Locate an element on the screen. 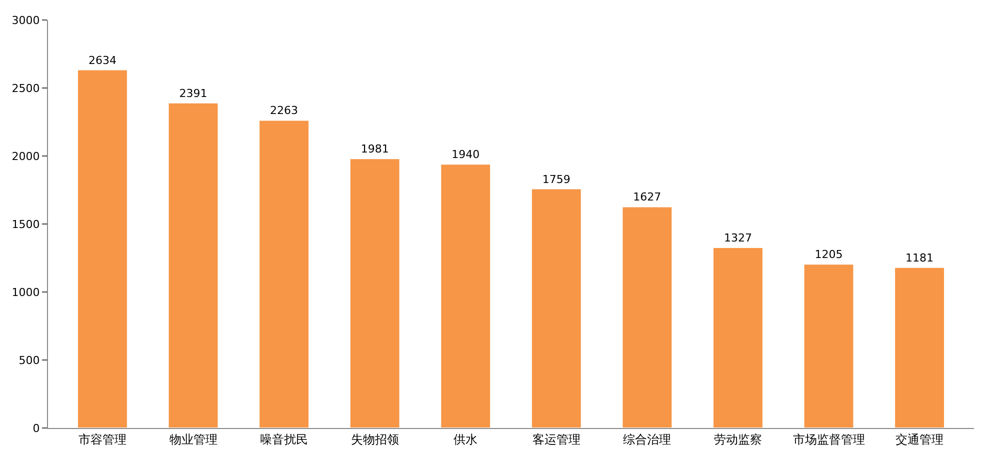 The image size is (994, 463). y-tick-label: 1000 is located at coordinates (26, 292).